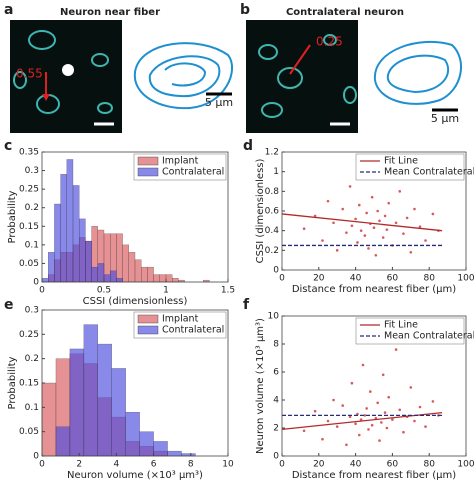 This screenshot has width=474, height=486. What do you see at coordinates (29, 74) in the screenshot?
I see `annotation: 0.55` at bounding box center [29, 74].